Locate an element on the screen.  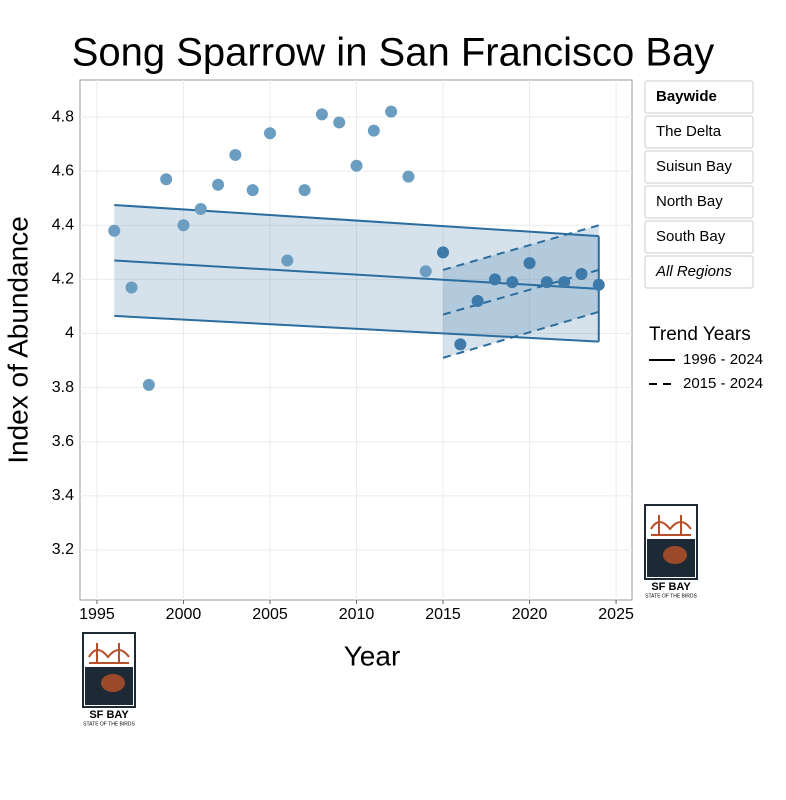
region-button-label: The Delta is located at coordinates (689, 131).